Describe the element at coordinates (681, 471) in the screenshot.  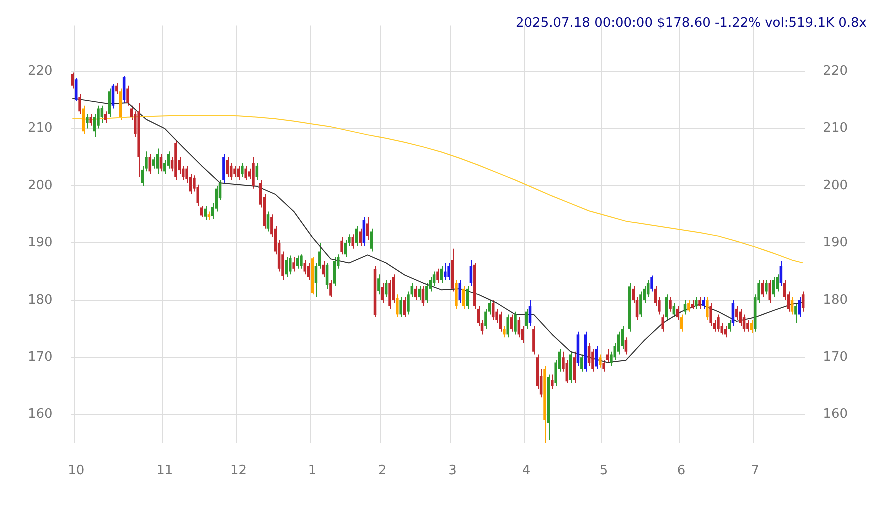
I see `x-tick-label: 6` at that location.